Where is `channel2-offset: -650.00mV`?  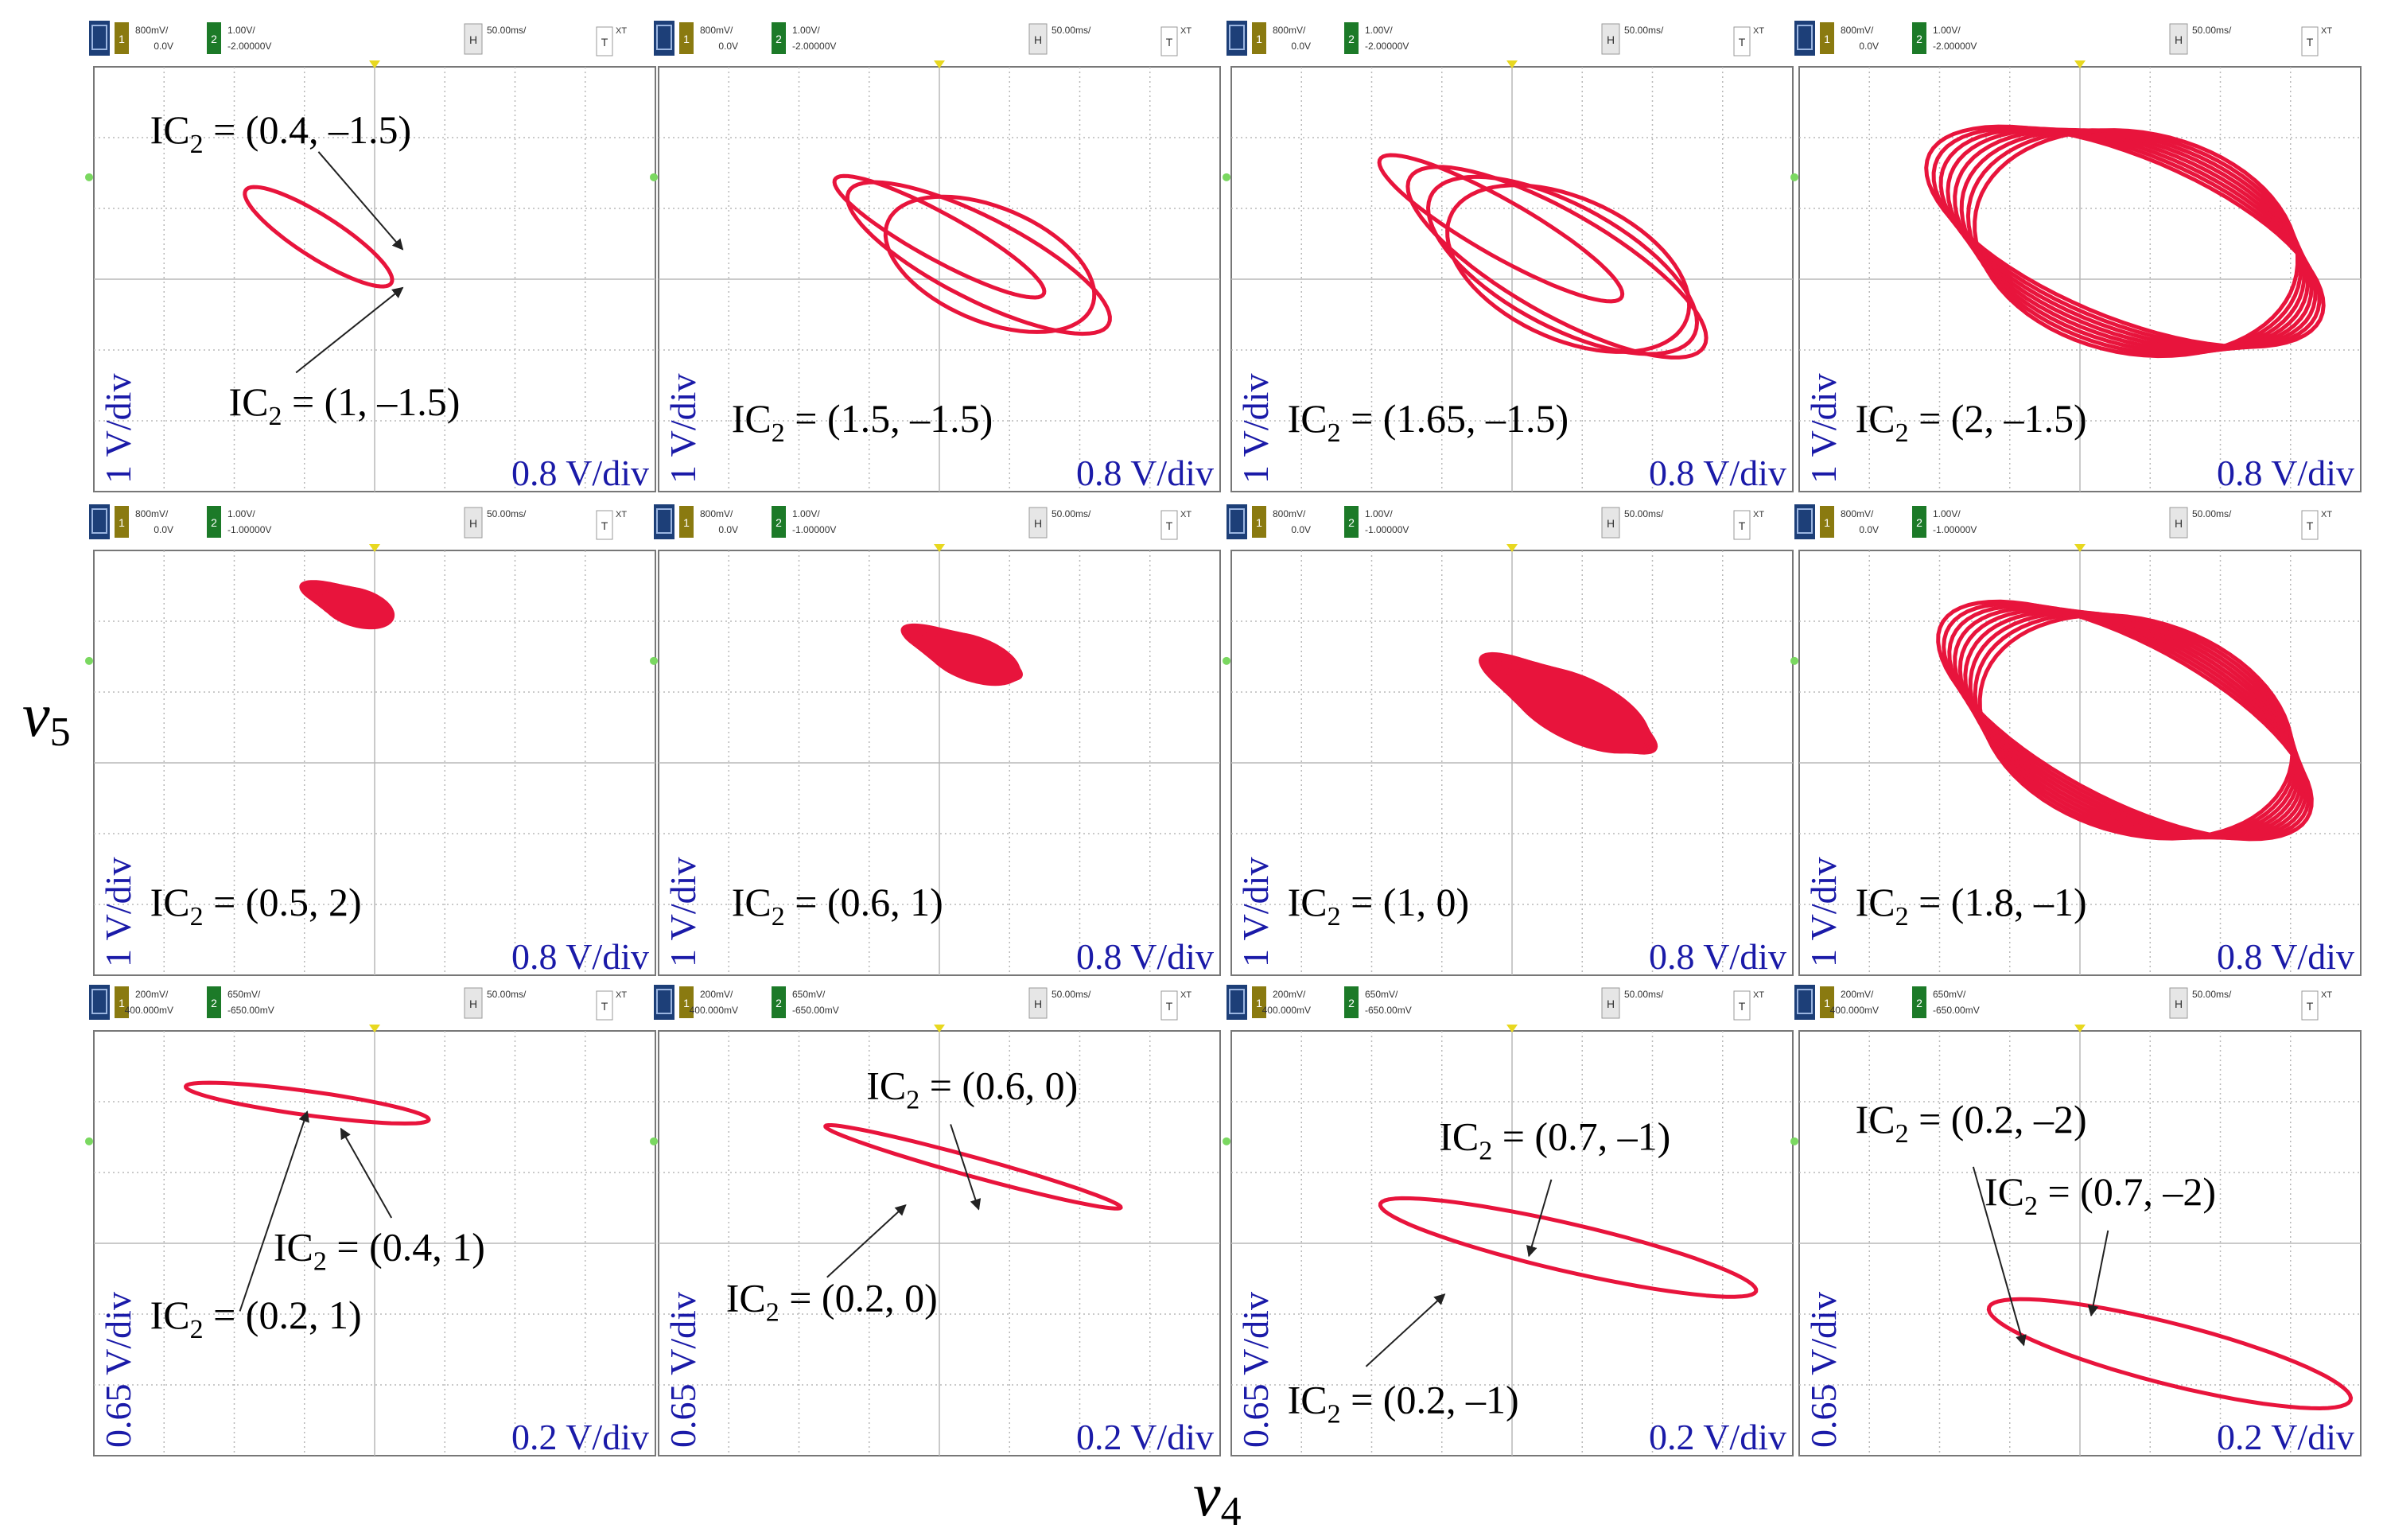 channel2-offset: -650.00mV is located at coordinates (1956, 1010).